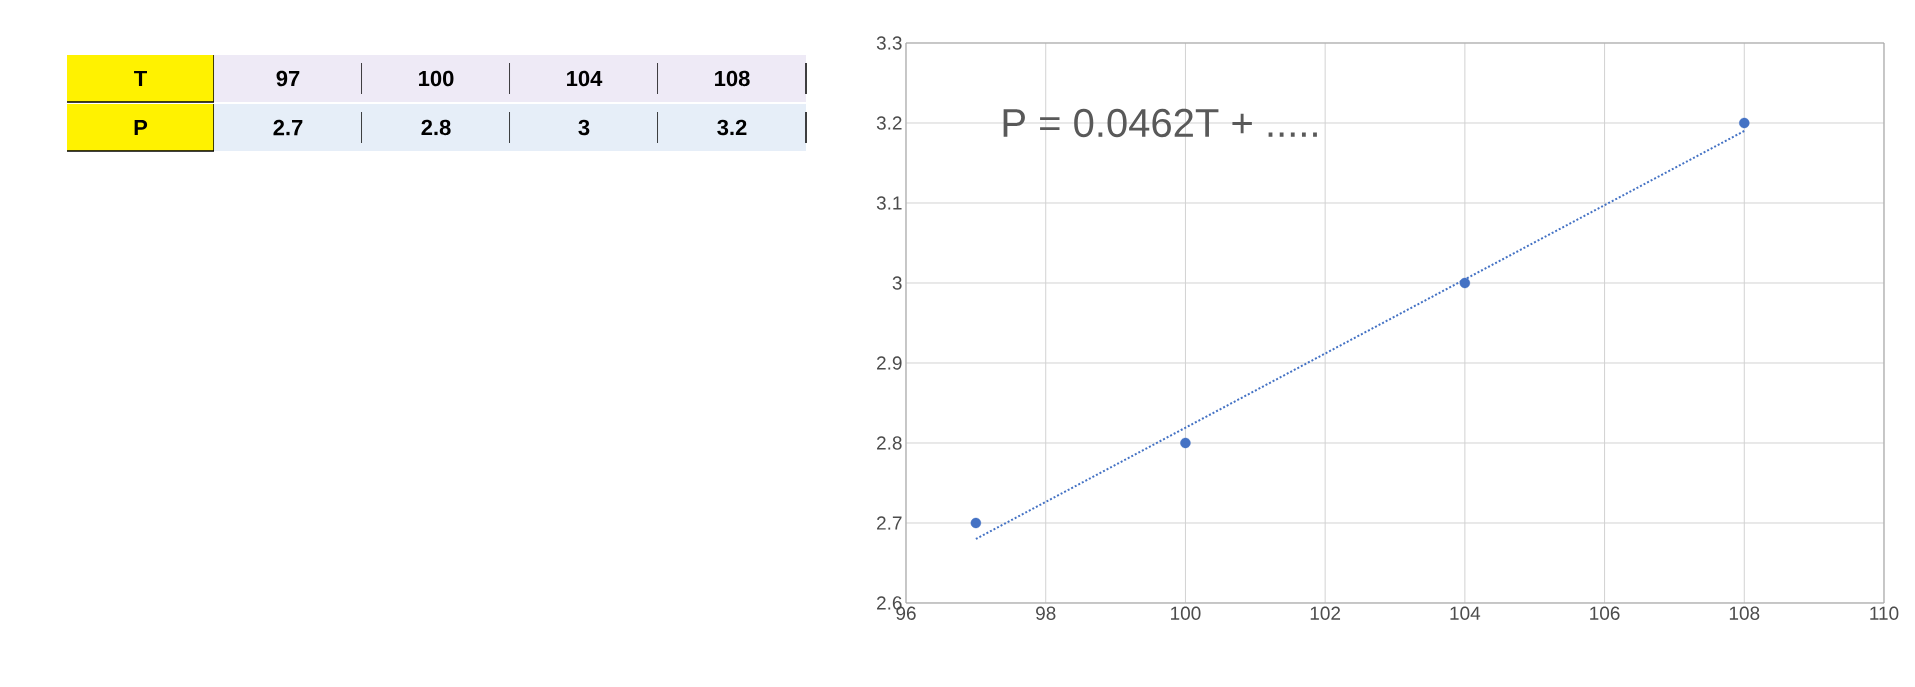 The width and height of the screenshot is (1915, 687). I want to click on x-tick-label: 98, so click(1046, 613).